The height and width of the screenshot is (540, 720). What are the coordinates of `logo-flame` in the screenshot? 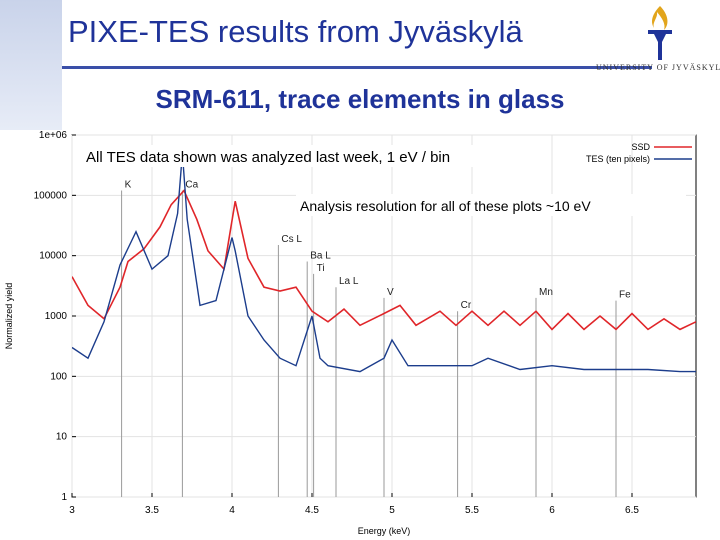 It's located at (660, 18).